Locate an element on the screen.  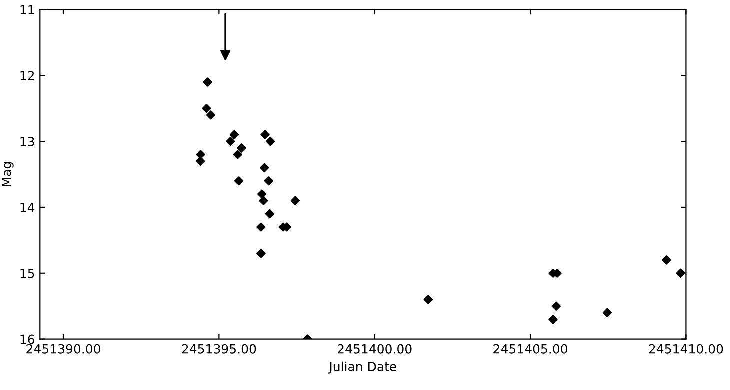
x-tick-label: 2451410.00 is located at coordinates (686, 349).